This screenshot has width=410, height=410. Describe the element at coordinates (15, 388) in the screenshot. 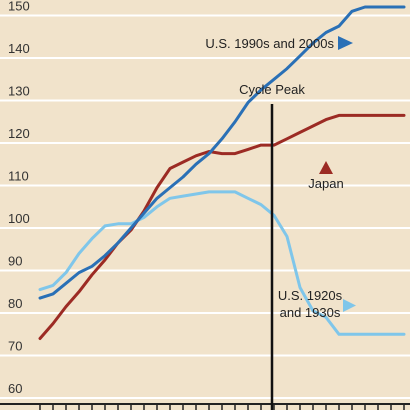

I see `y-tick-60: 60` at that location.